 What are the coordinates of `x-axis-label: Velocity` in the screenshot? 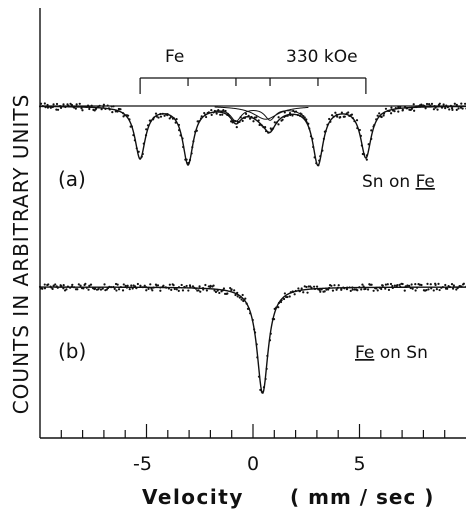 It's located at (193, 497).